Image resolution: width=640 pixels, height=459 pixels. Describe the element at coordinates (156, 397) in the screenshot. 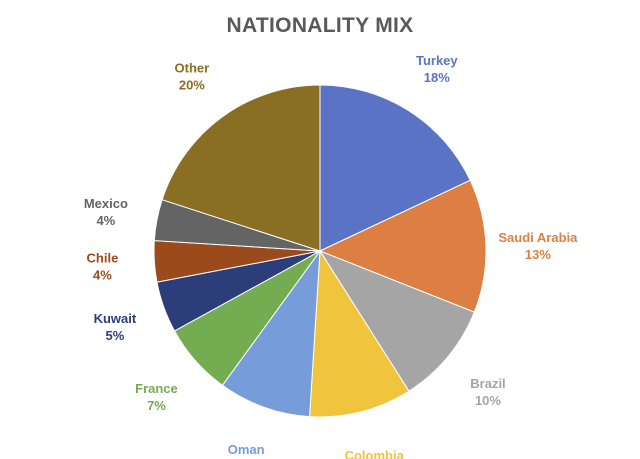

I see `slice-label-france: France 7%` at that location.